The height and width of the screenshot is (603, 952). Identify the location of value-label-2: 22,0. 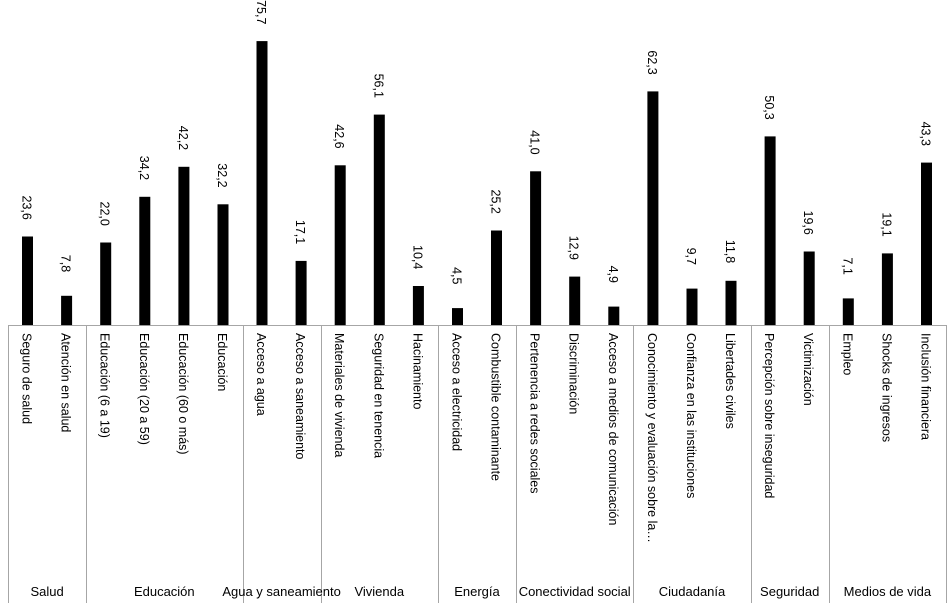
(105, 214).